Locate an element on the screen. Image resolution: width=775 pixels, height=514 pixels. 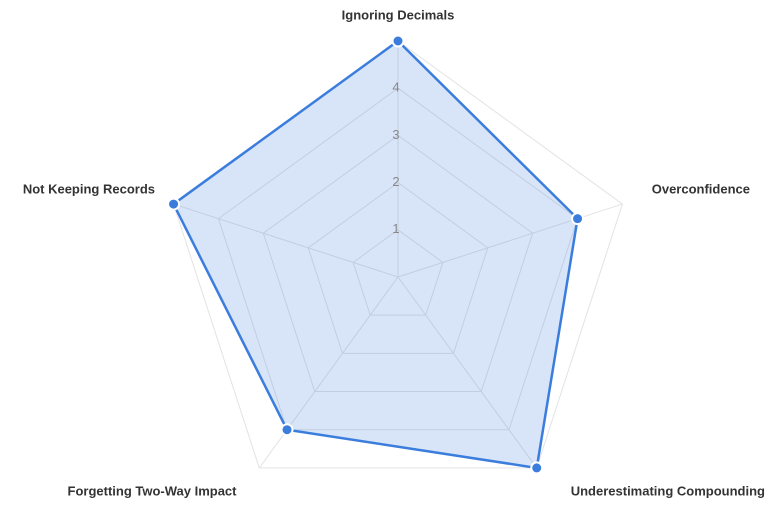
category-label: Not Keeping Records is located at coordinates (89, 188).